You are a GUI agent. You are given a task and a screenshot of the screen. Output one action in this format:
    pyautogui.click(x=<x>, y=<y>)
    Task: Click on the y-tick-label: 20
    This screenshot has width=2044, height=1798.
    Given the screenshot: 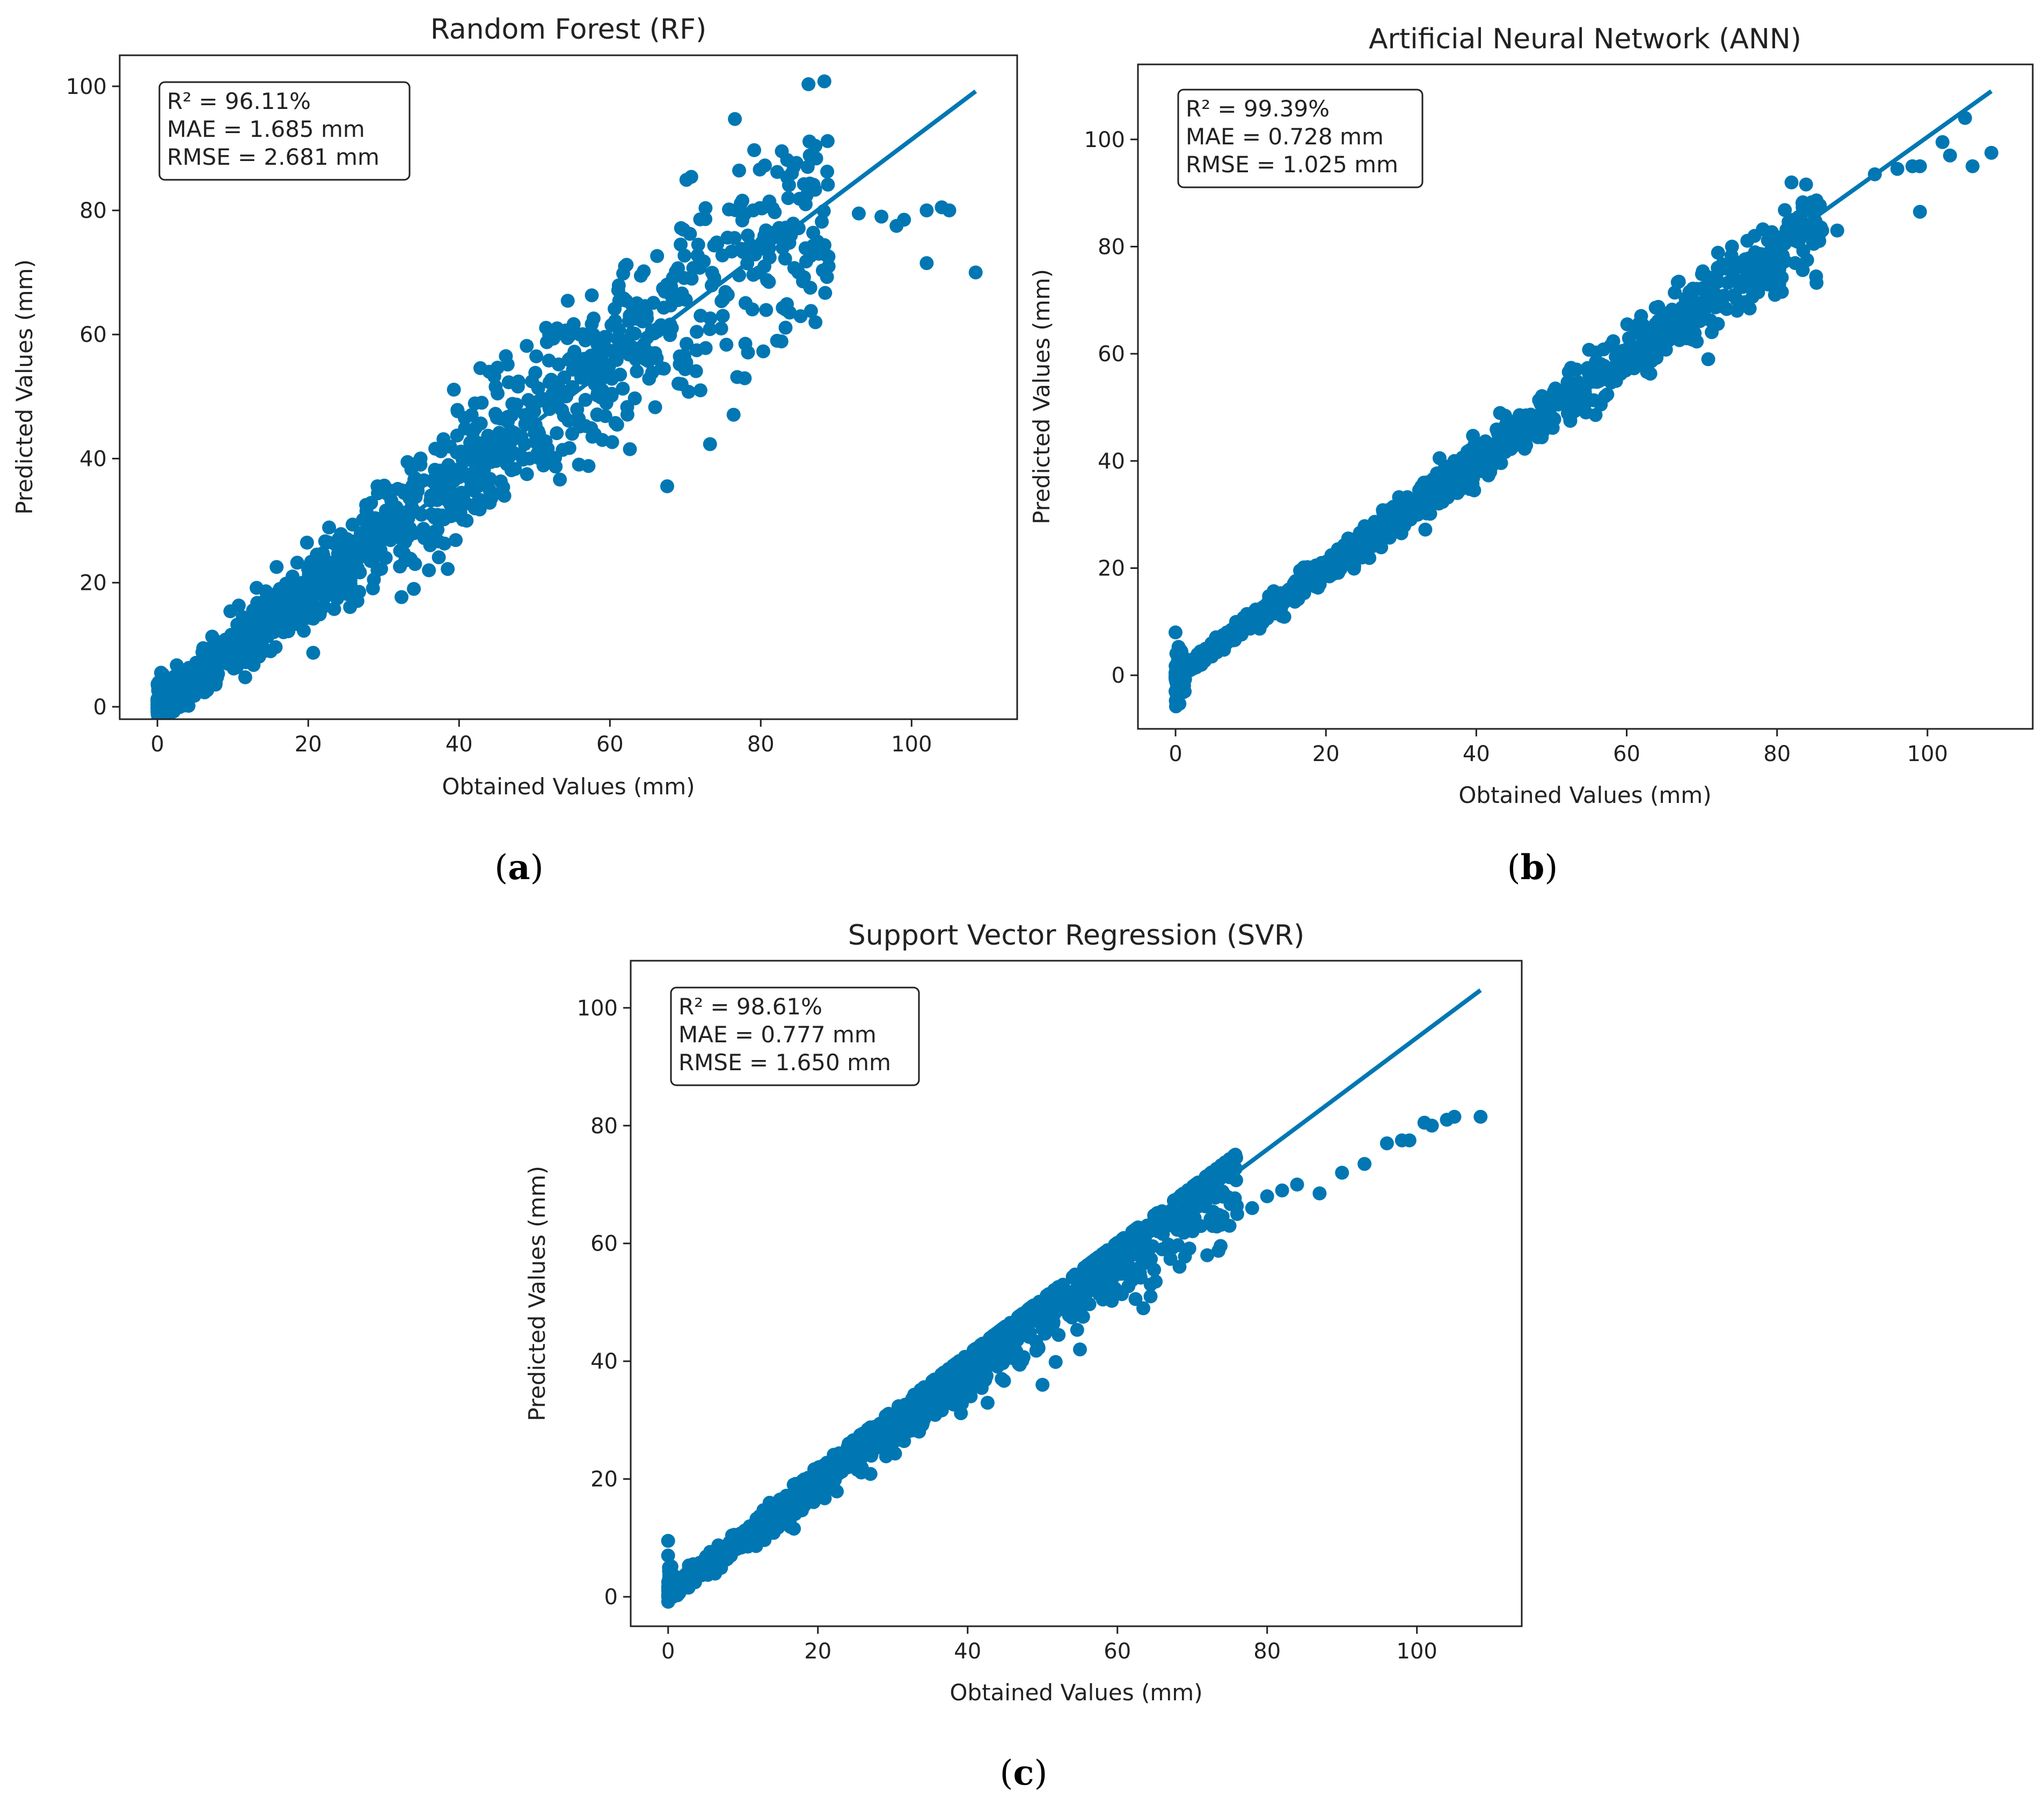 What is the action you would take?
    pyautogui.click(x=604, y=1480)
    